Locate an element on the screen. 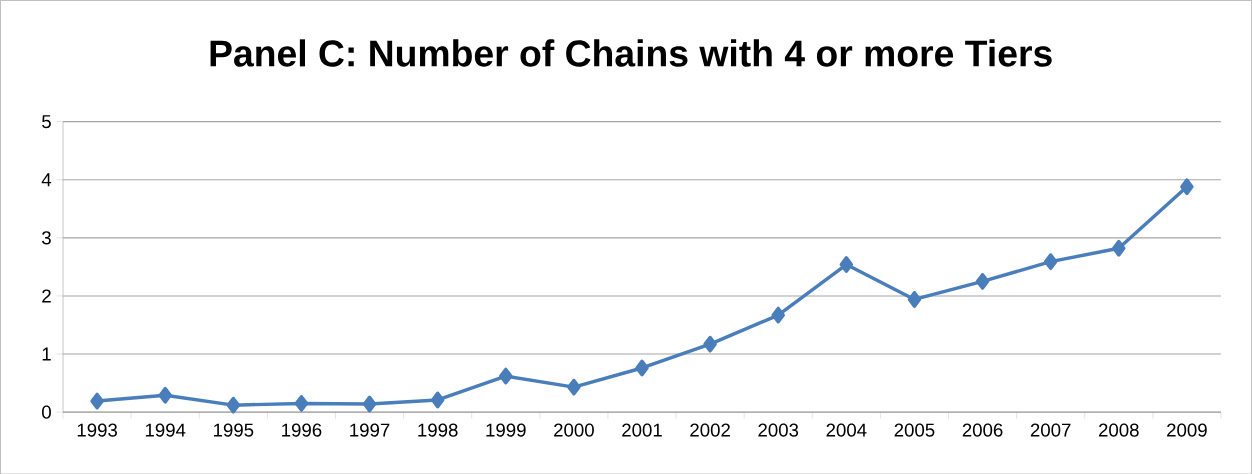  x-tick-label: 1998 is located at coordinates (438, 430).